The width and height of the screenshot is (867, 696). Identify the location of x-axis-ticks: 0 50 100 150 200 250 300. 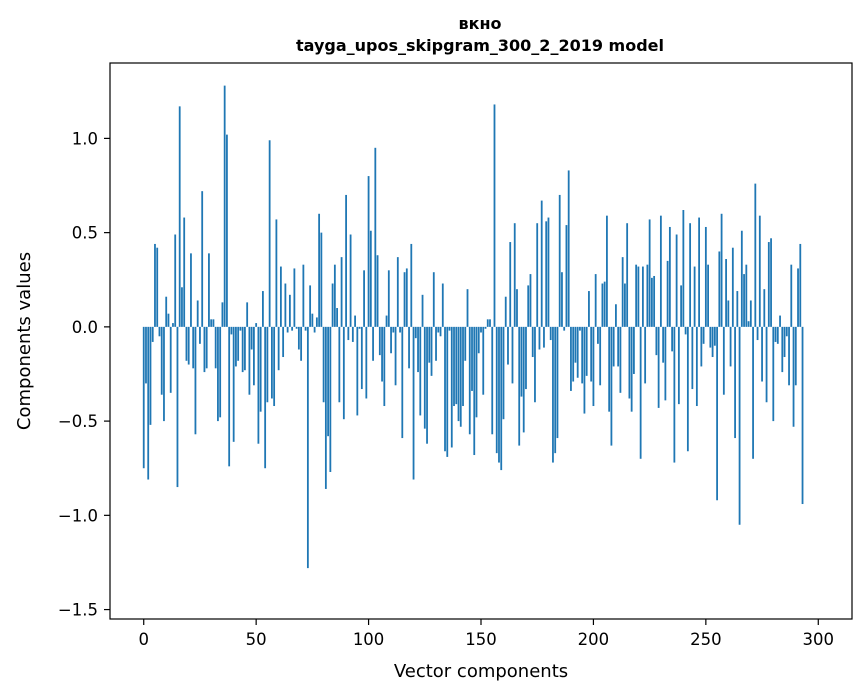
(486, 634).